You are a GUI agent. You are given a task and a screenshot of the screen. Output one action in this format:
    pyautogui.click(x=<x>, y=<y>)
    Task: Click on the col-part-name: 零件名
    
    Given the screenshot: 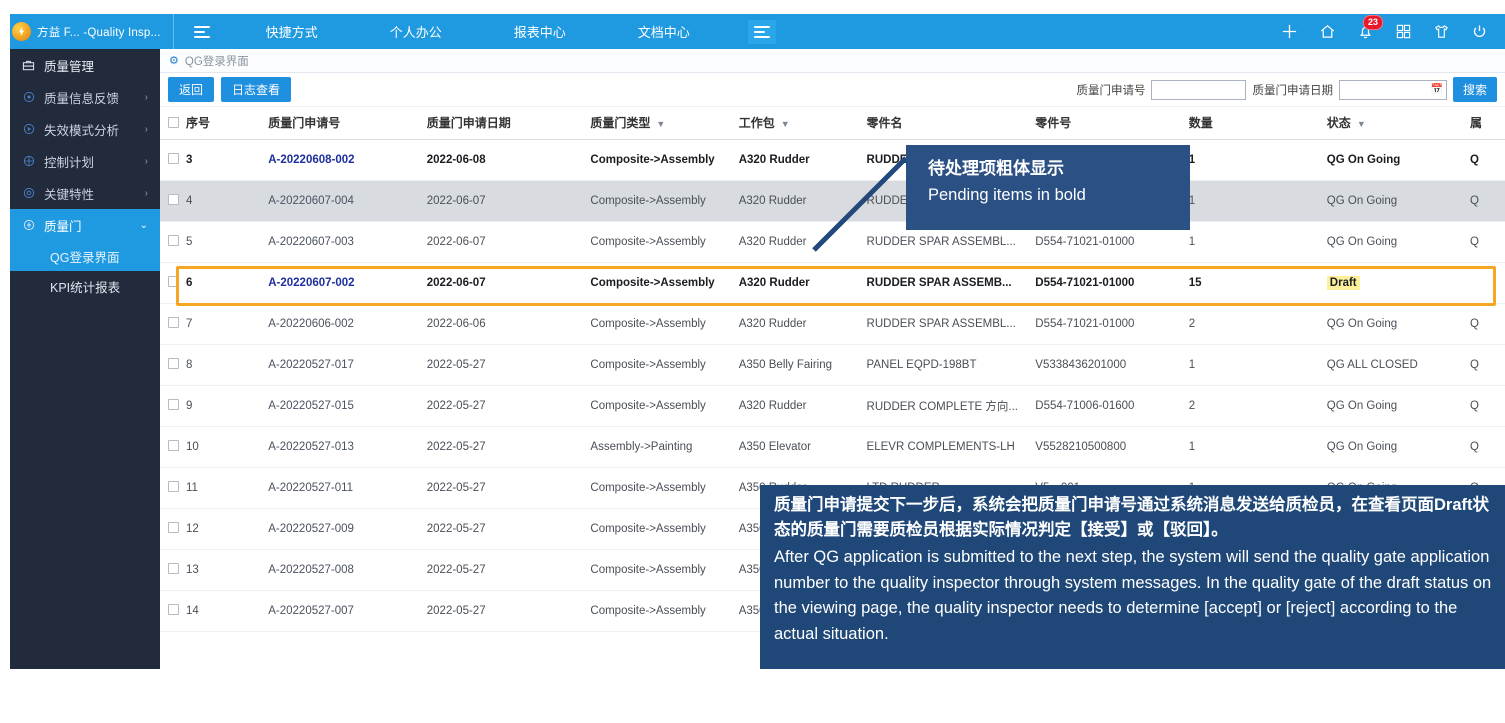 What is the action you would take?
    pyautogui.click(x=943, y=123)
    